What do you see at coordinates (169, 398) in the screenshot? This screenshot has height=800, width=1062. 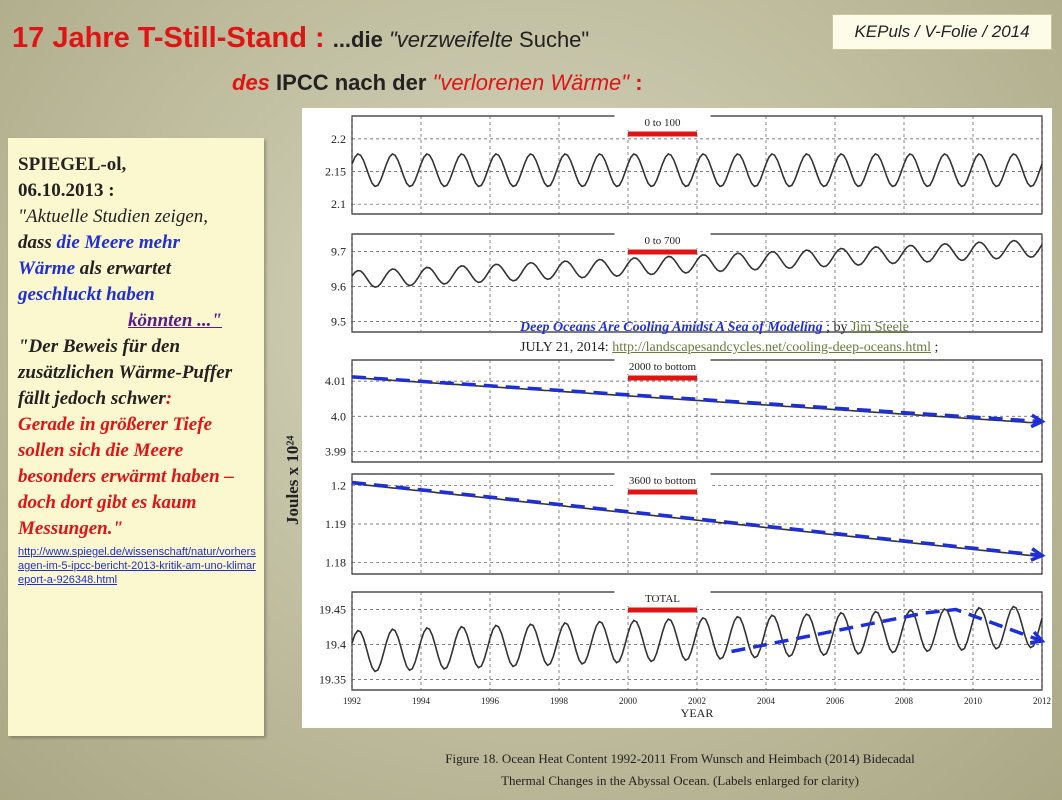 I see `quote-line6b: :` at bounding box center [169, 398].